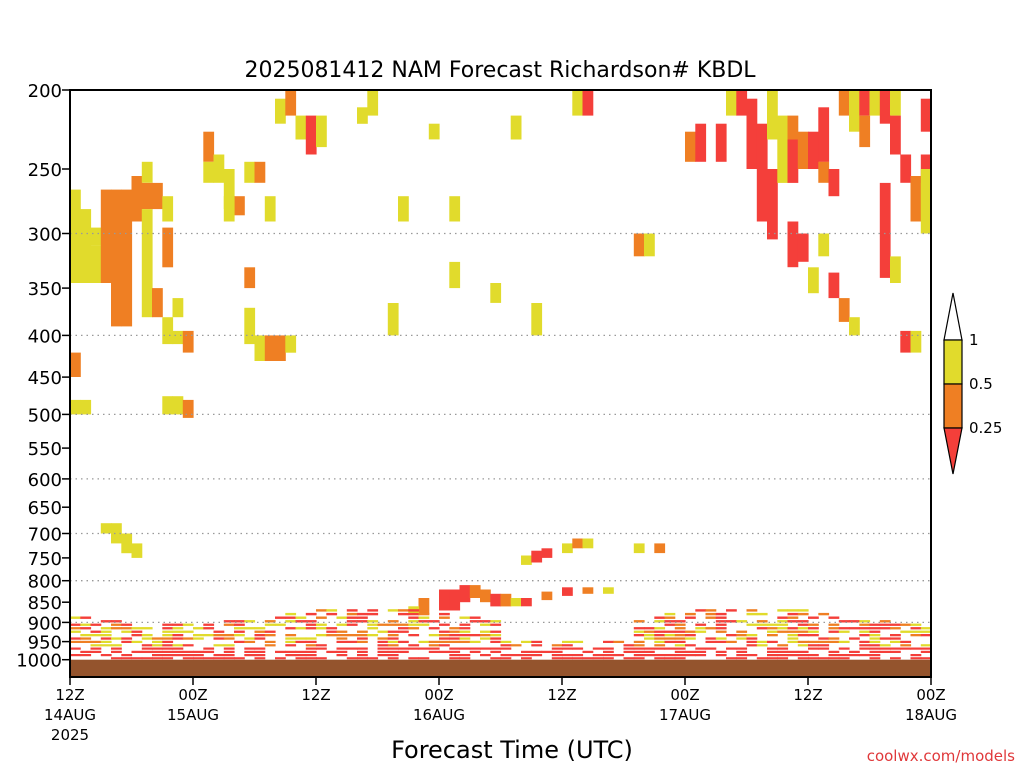  Describe the element at coordinates (45, 623) in the screenshot. I see `y-tick-label: 900` at that location.